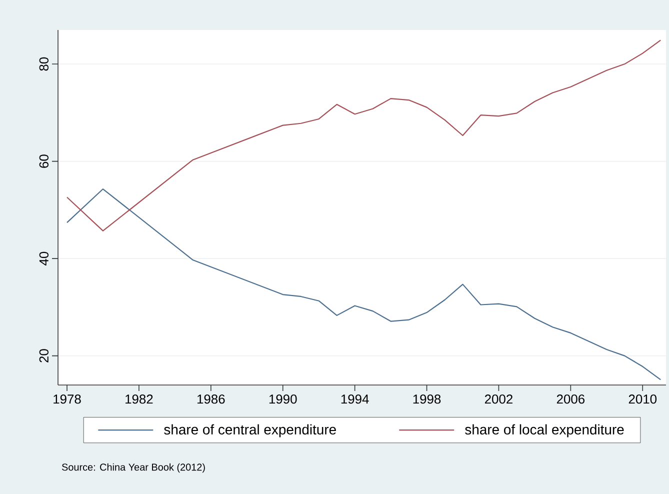  Describe the element at coordinates (67, 399) in the screenshot. I see `x-tick-label: 1978` at that location.